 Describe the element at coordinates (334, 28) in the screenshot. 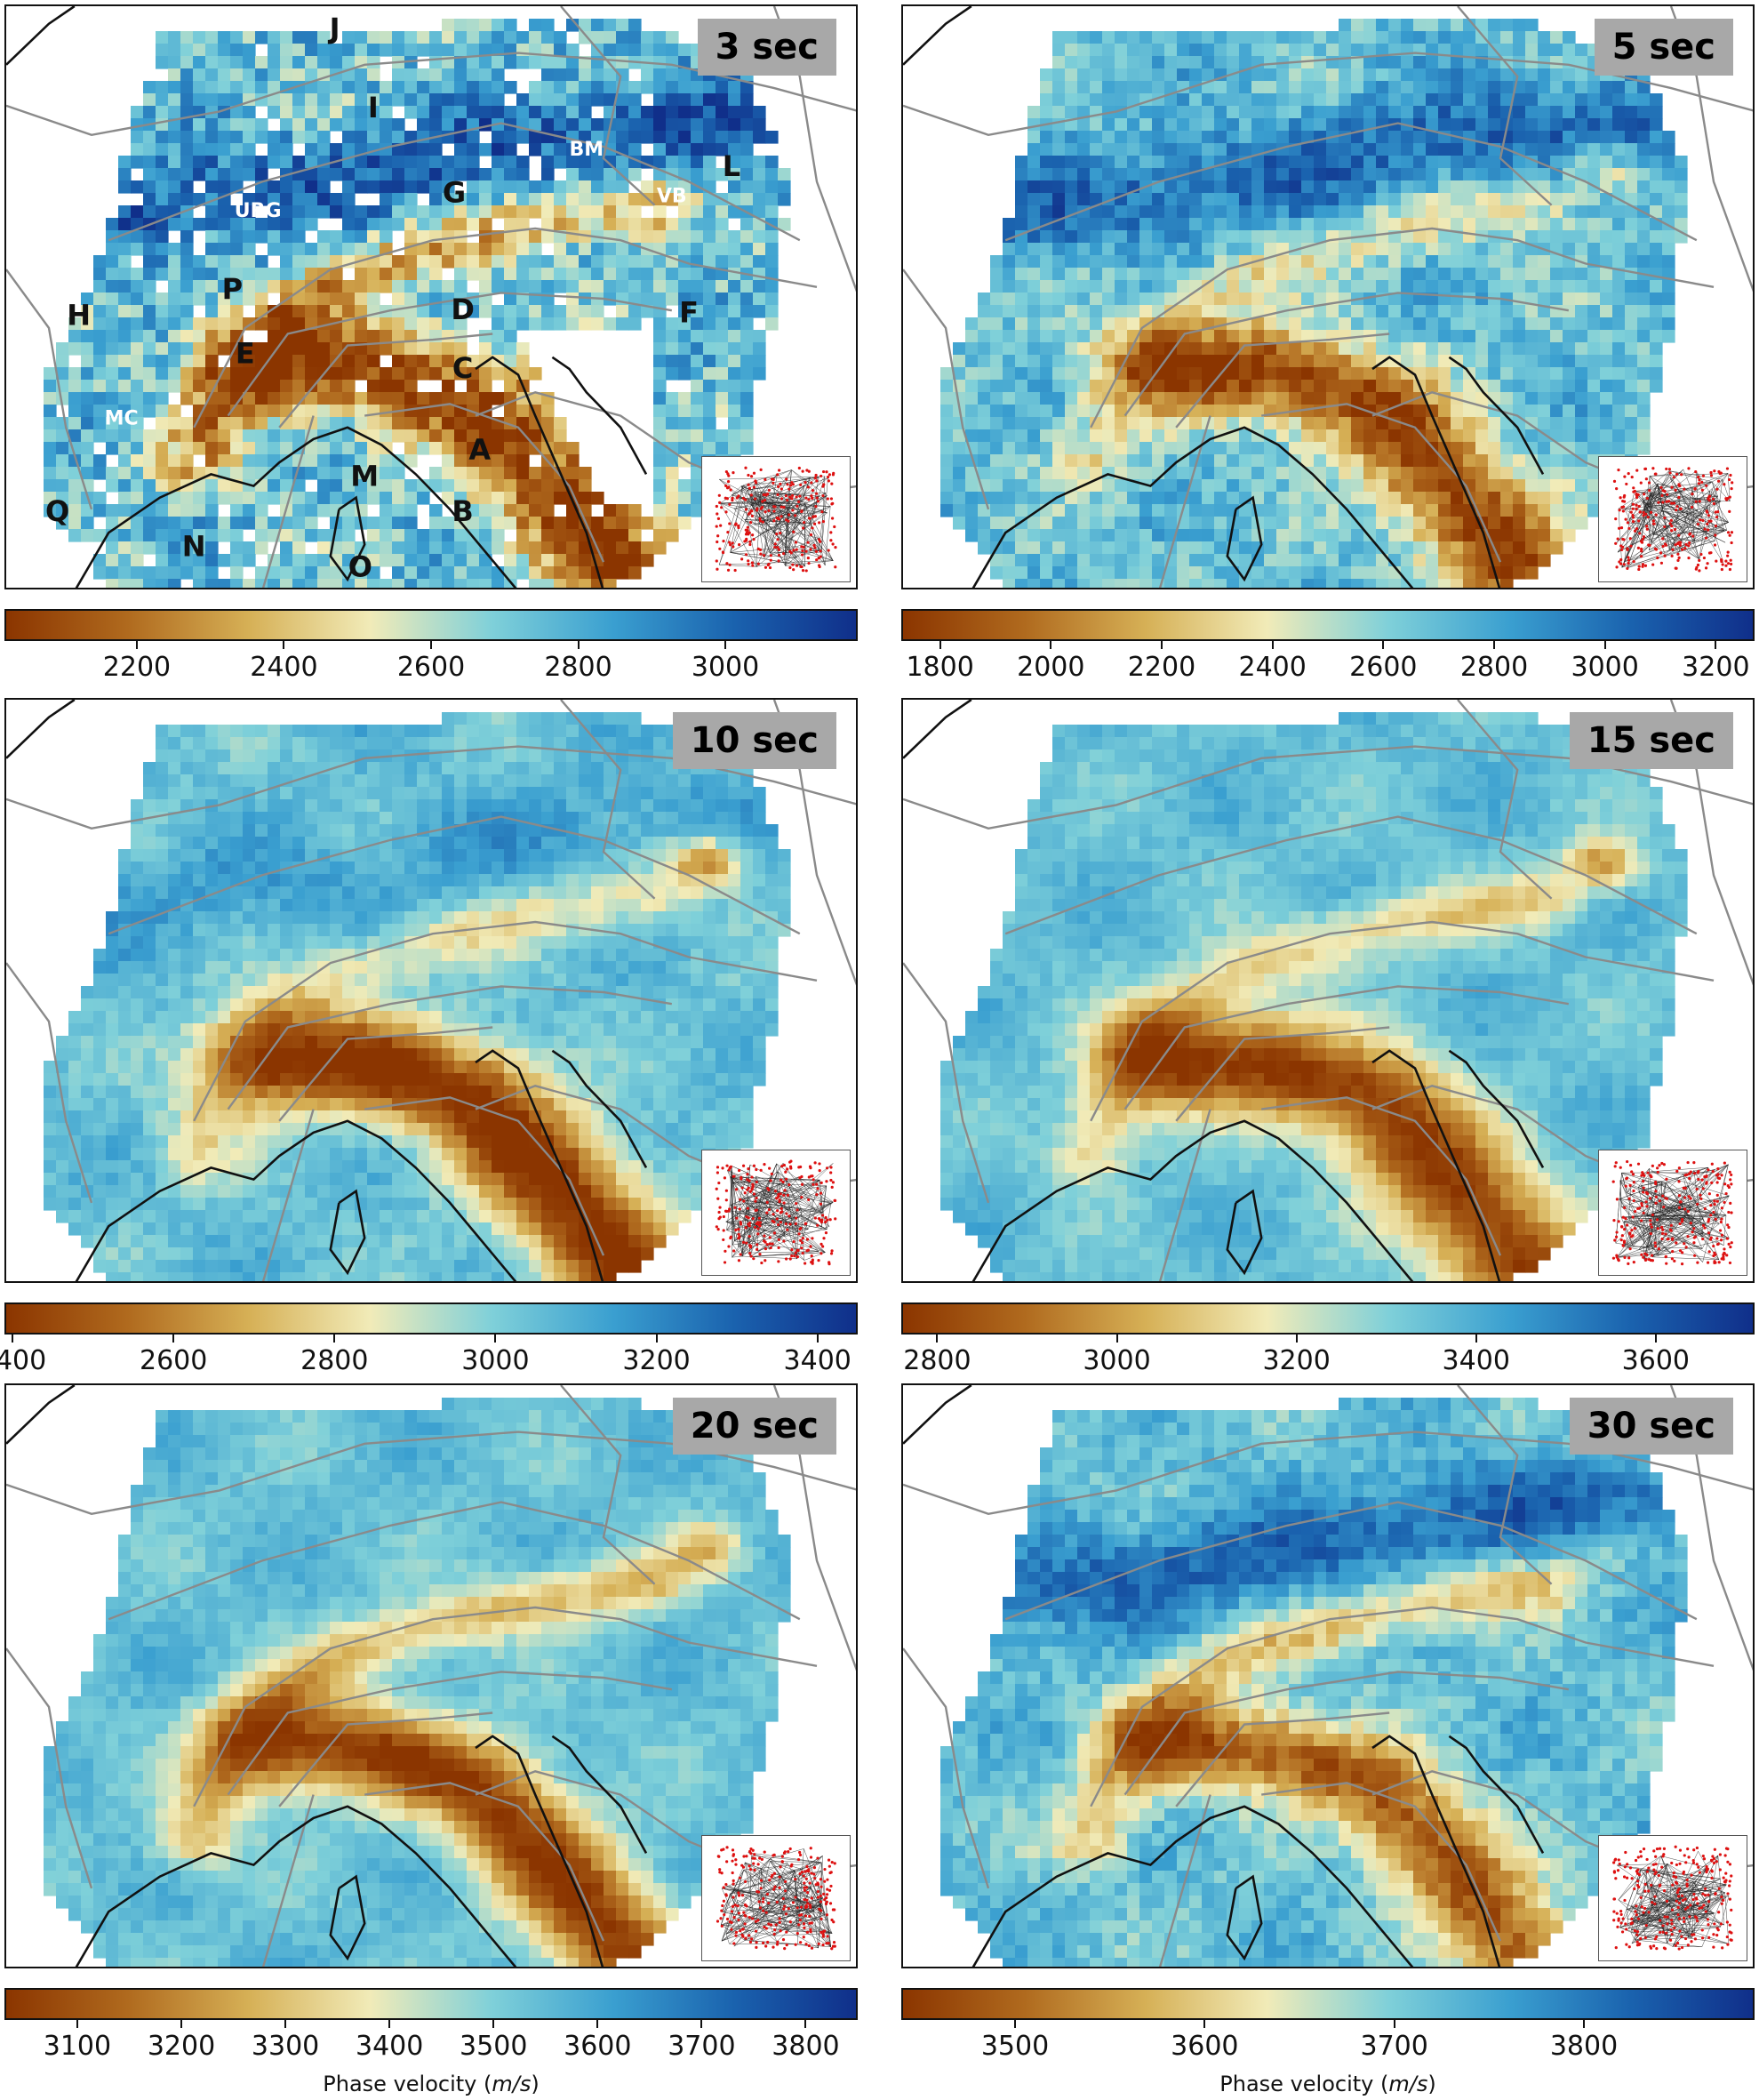

I see `region-label-j: J` at that location.